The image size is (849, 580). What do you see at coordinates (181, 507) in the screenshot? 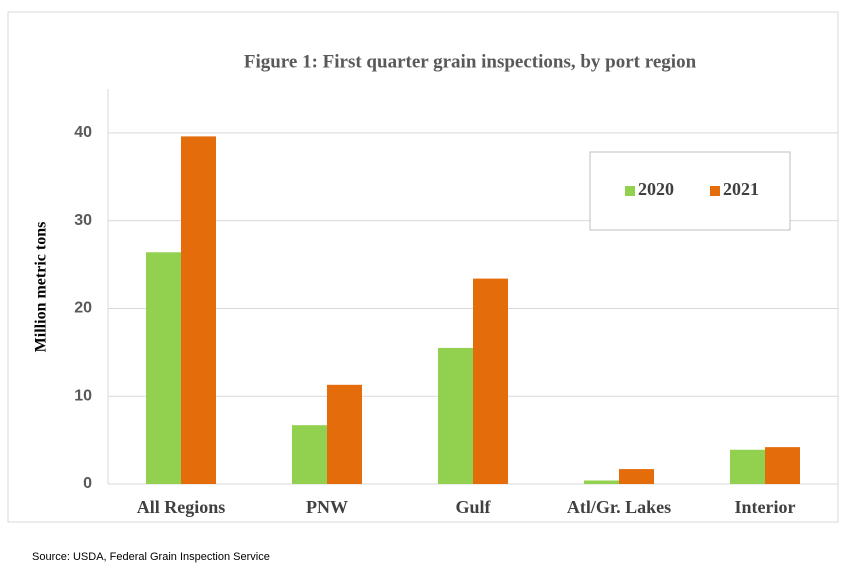
I see `x-tick-label: All Regions` at bounding box center [181, 507].